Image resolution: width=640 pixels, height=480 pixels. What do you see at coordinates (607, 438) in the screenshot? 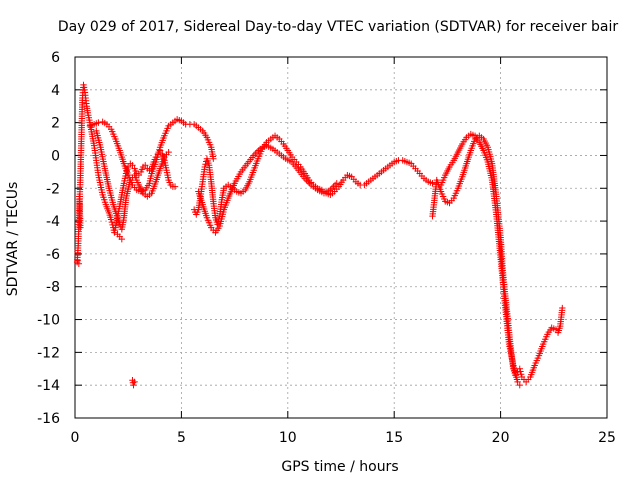
I see `x-tick-label: 25` at bounding box center [607, 438].